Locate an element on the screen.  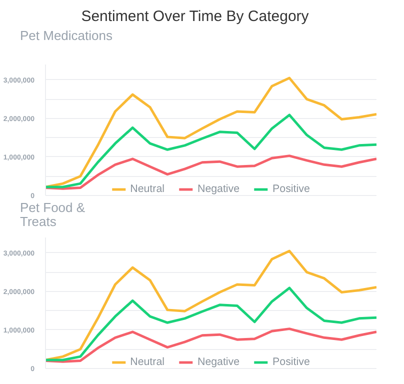
chart-subtitle: Pet Food & Treats is located at coordinates (53, 214).